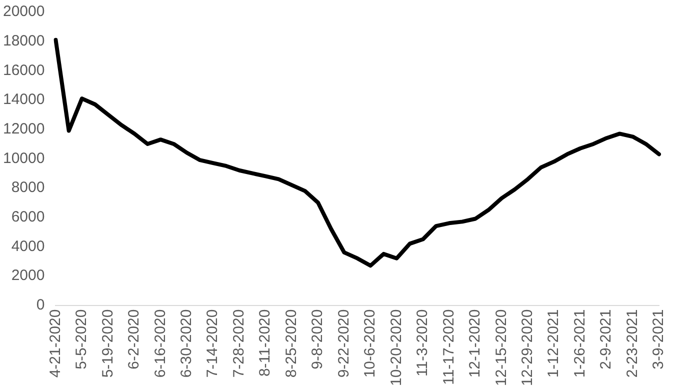 The image size is (681, 390). Describe the element at coordinates (160, 343) in the screenshot. I see `x-tick-label: 6-16-2020` at that location.